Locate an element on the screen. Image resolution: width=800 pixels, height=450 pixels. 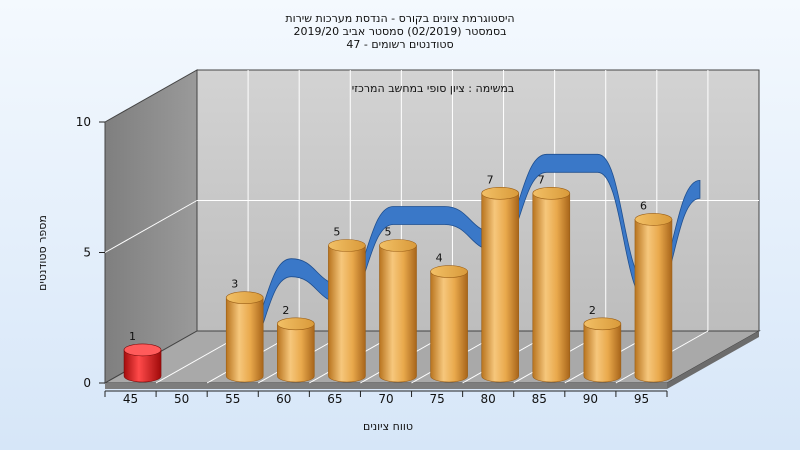
data-label: 6 is located at coordinates (643, 205).